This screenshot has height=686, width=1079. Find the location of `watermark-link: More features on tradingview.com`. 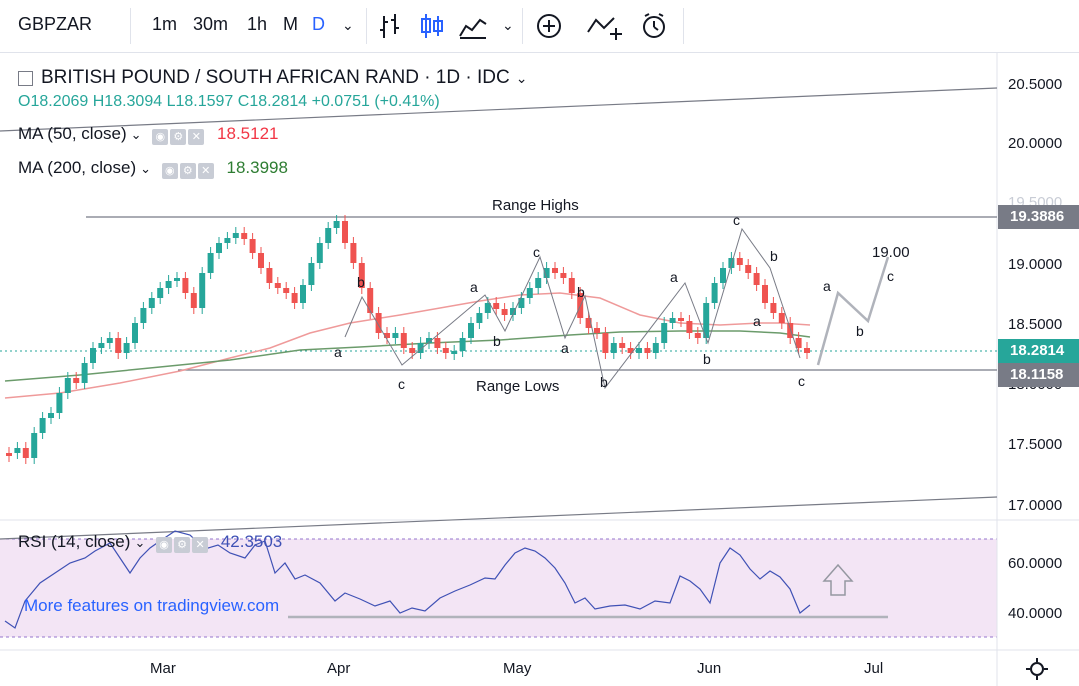

watermark-link: More features on tradingview.com is located at coordinates (151, 605).